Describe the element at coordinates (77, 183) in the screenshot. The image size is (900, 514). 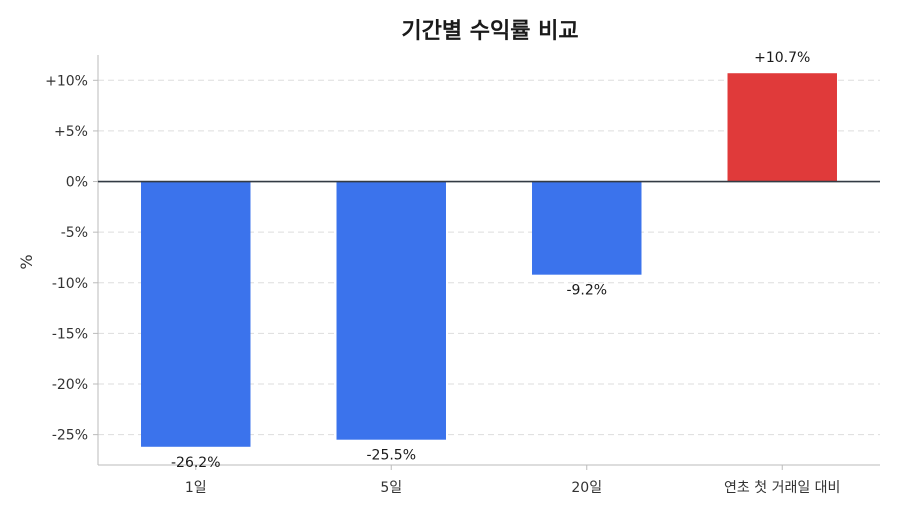
I see `y-tick-label: 0%` at that location.